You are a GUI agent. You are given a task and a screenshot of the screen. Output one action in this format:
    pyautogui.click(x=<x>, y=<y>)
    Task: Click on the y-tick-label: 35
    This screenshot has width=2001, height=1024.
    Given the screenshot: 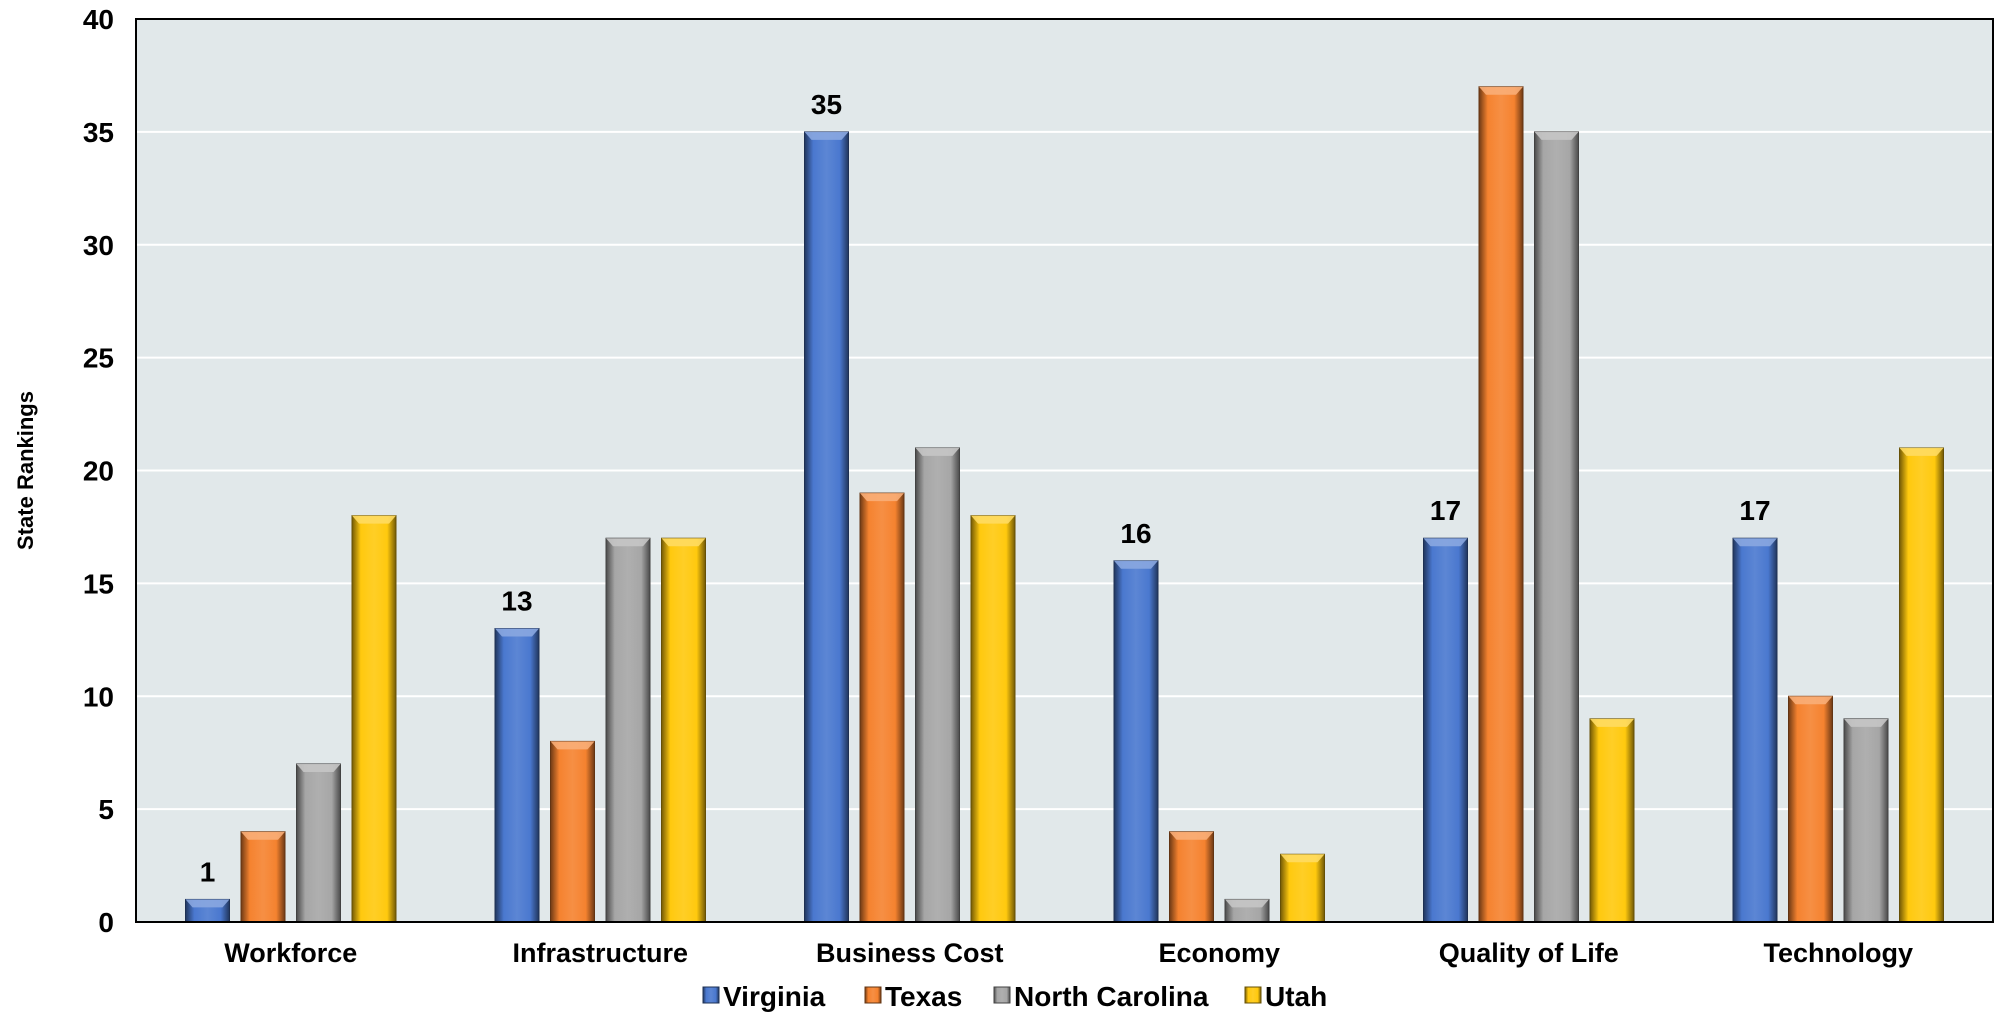 What is the action you would take?
    pyautogui.click(x=98, y=132)
    